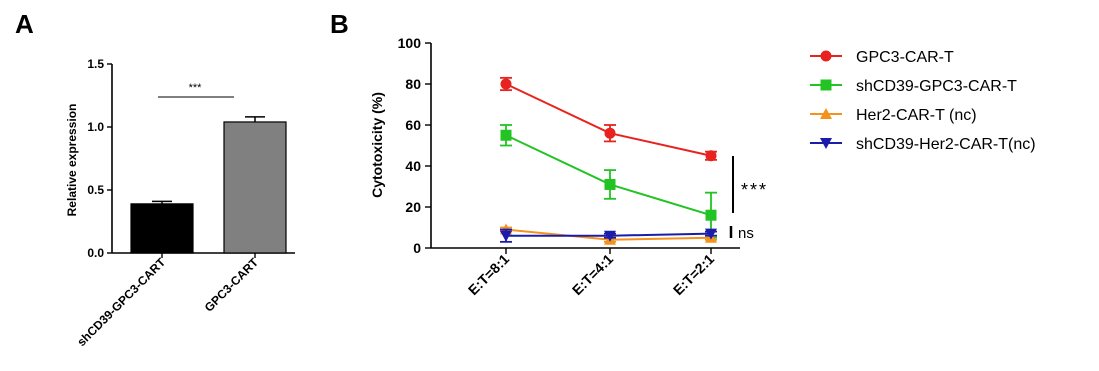 The width and height of the screenshot is (1099, 371). I want to click on chart-b-significance-label: ***, so click(754, 190).